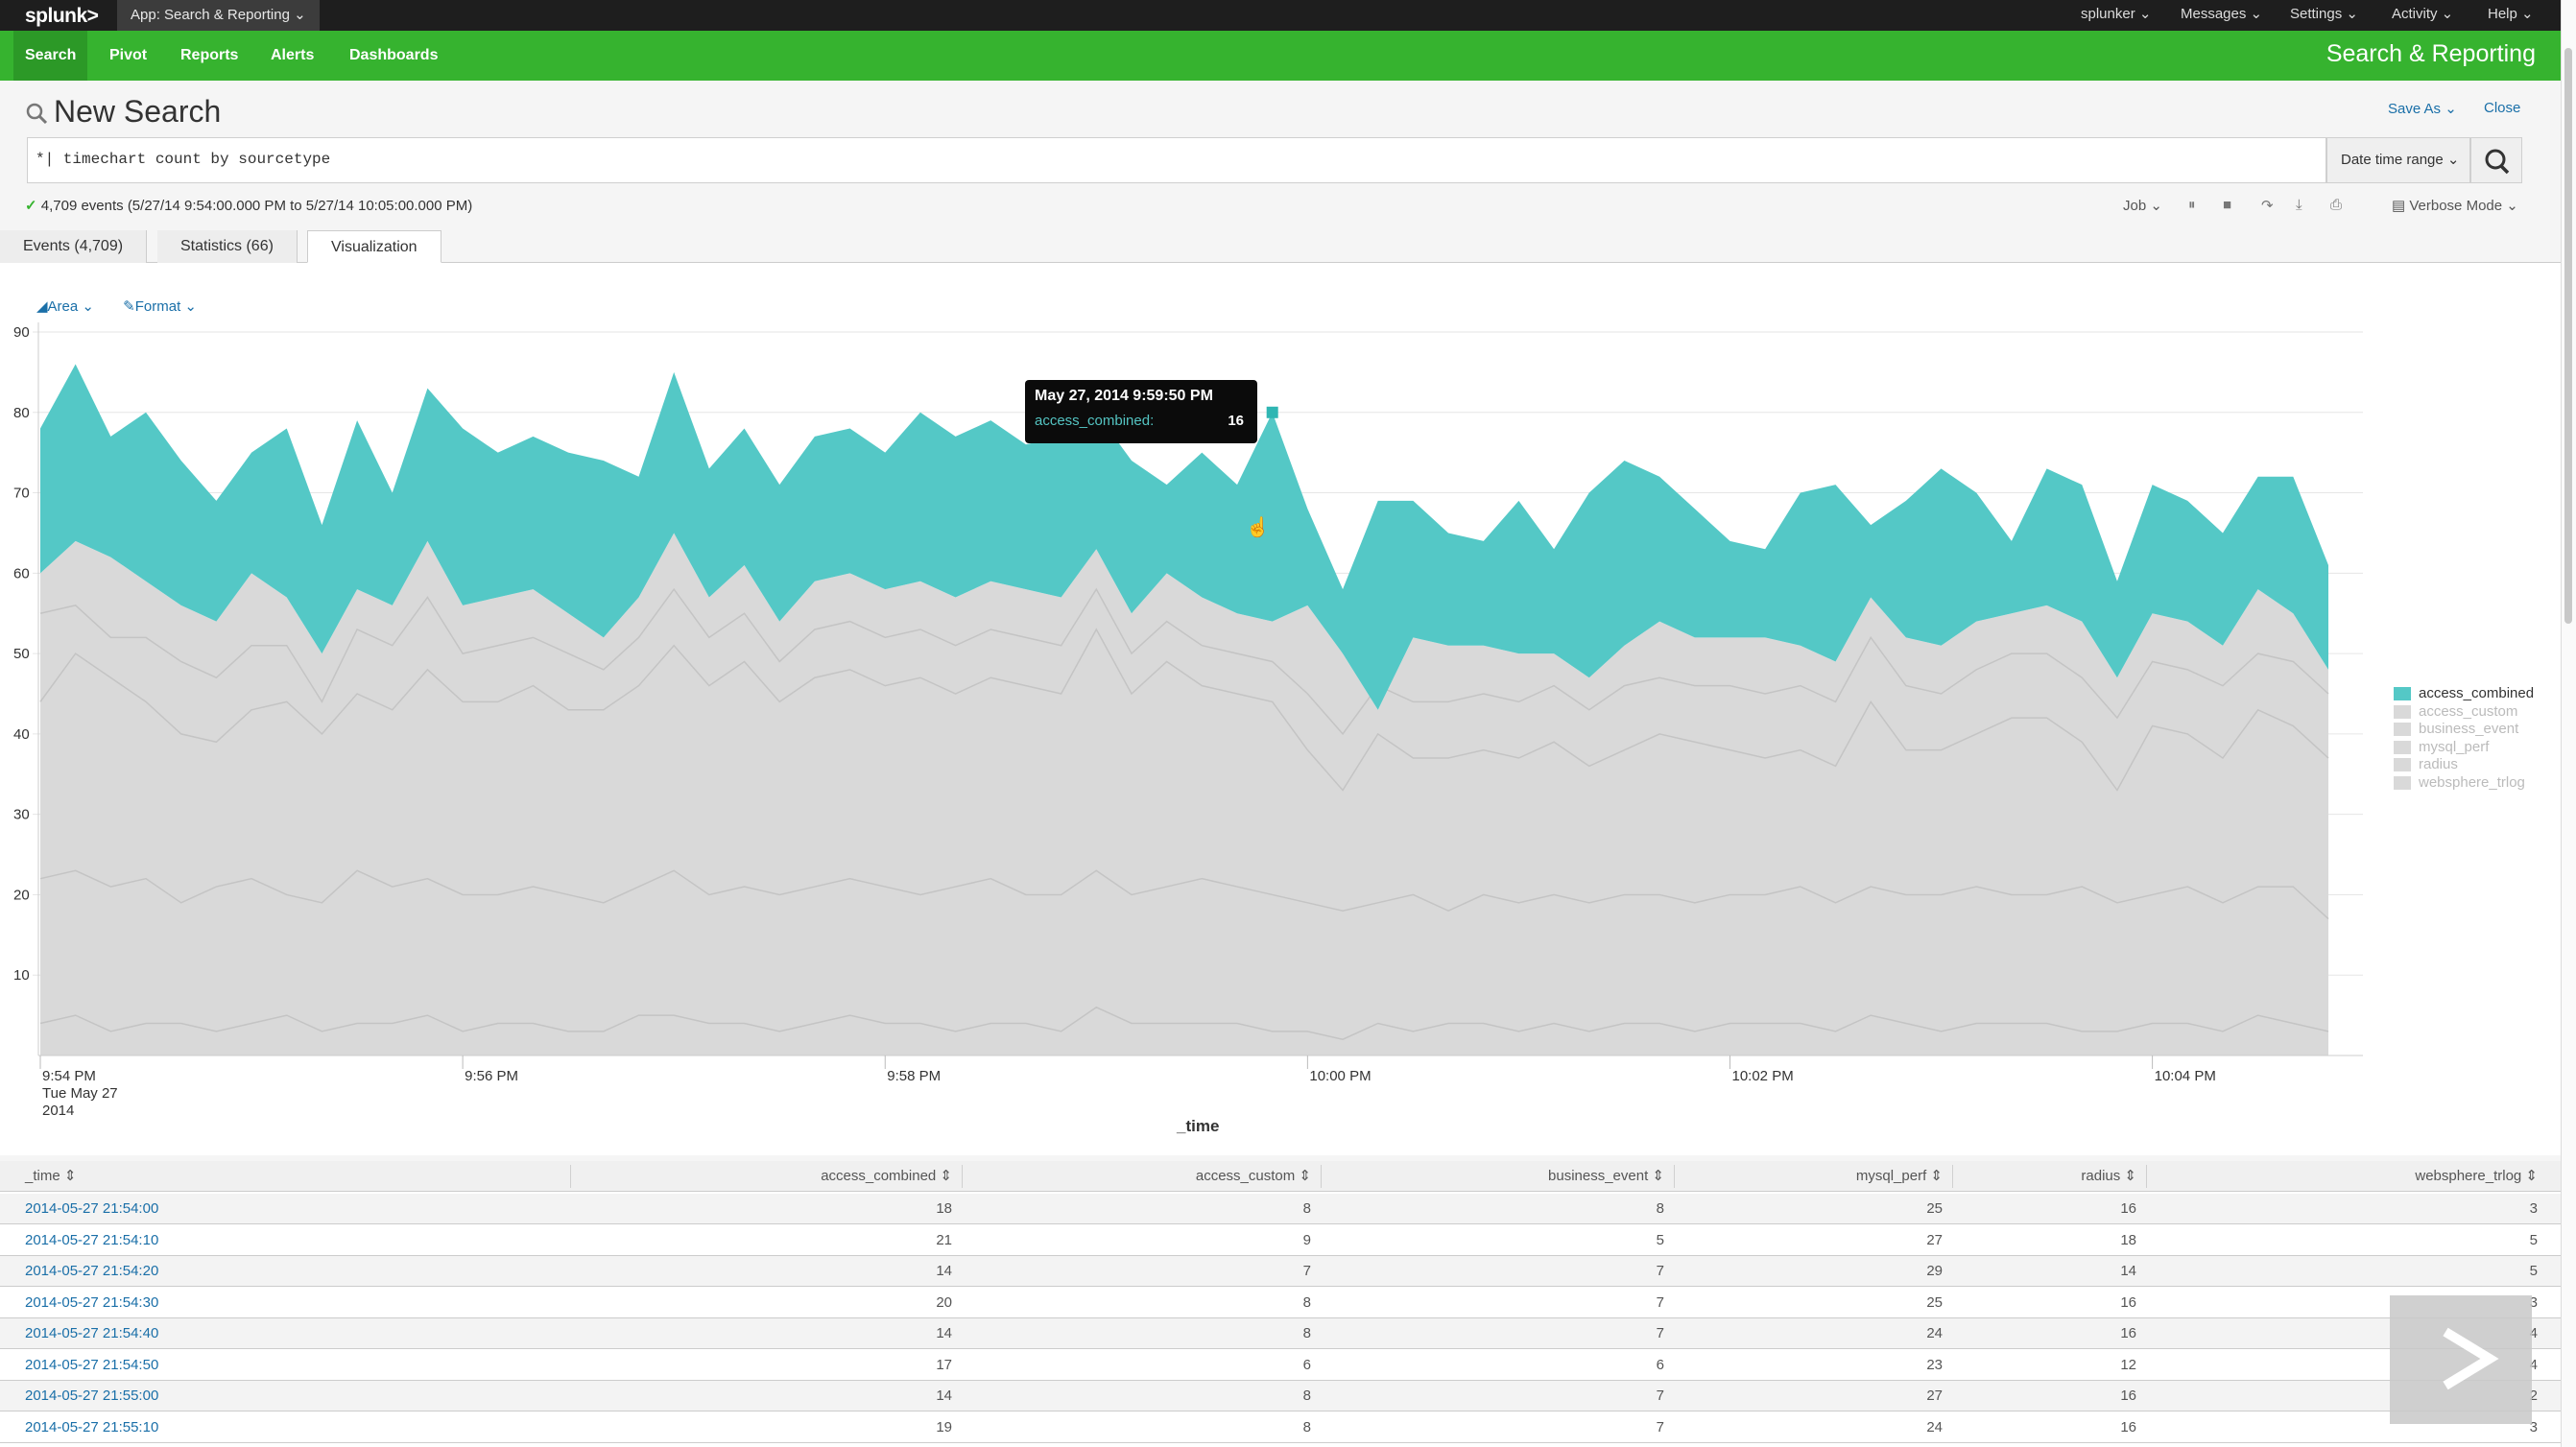  I want to click on save-as-label: Save As, so click(2415, 109).